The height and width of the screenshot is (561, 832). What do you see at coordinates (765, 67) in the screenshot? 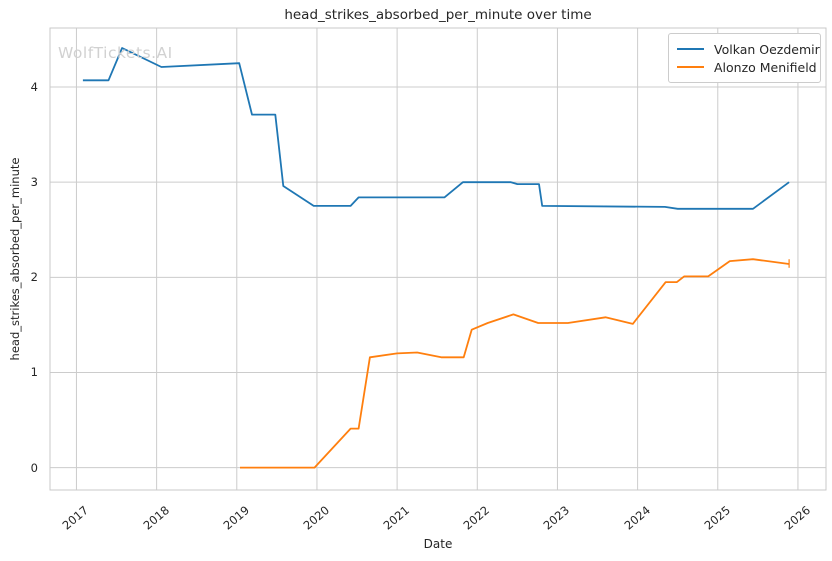
I see `legend-label: Alonzo Menifield` at bounding box center [765, 67].